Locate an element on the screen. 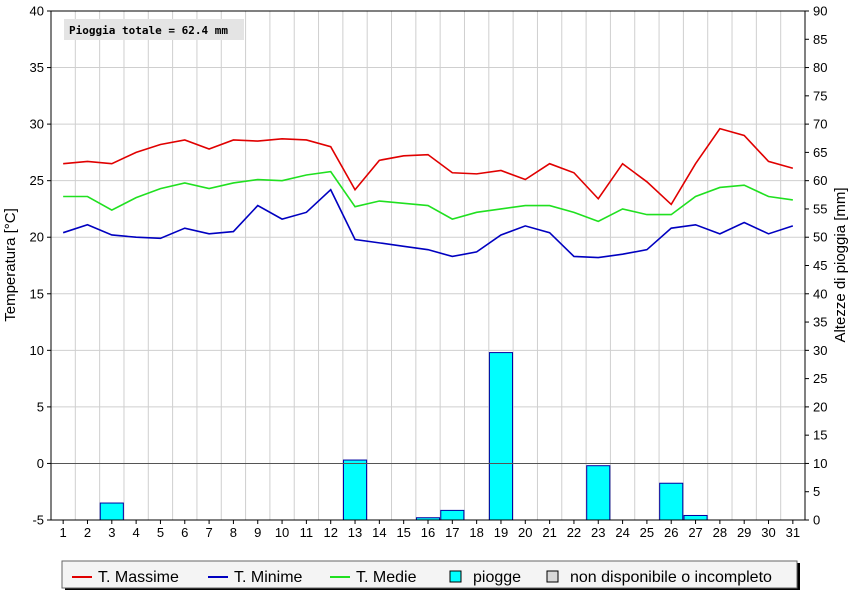 This screenshot has width=865, height=600. left-tick-label: 40 is located at coordinates (37, 11).